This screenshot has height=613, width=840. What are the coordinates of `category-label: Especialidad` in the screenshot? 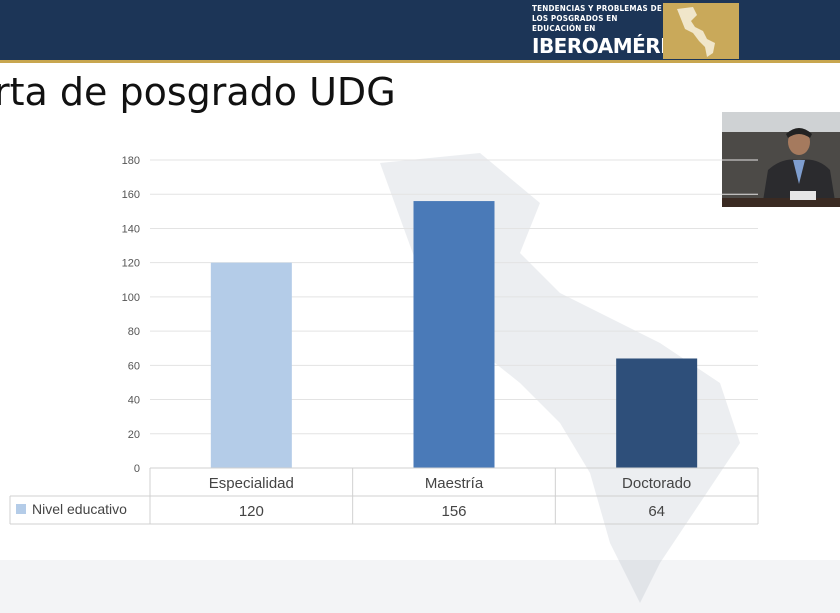 It's located at (251, 483).